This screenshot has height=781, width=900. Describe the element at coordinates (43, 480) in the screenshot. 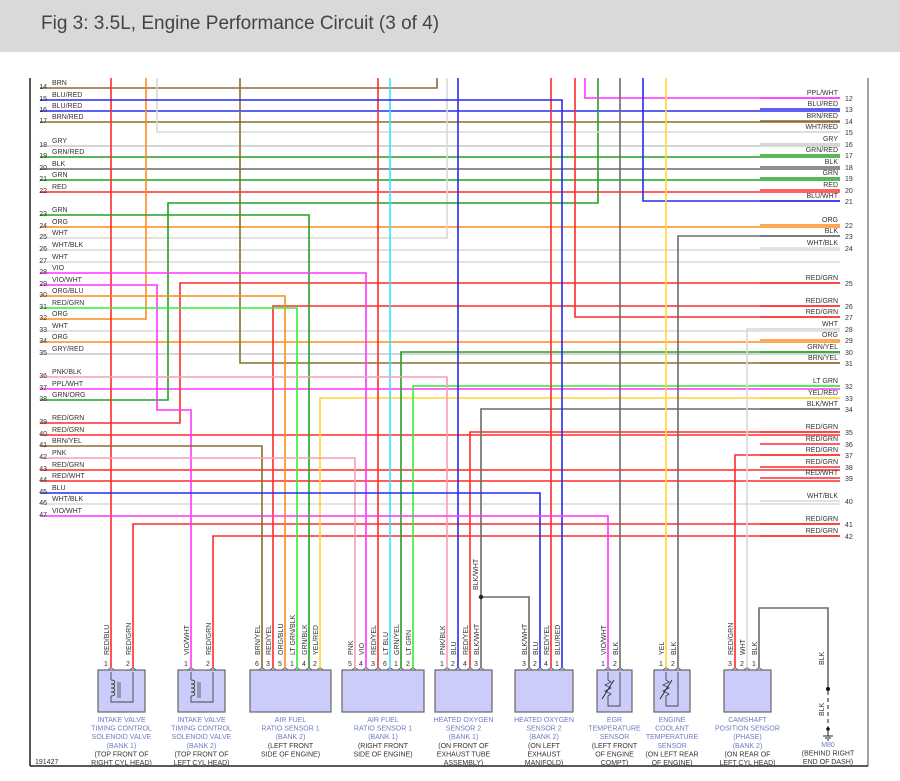

I see `left-pin-number: 44` at that location.